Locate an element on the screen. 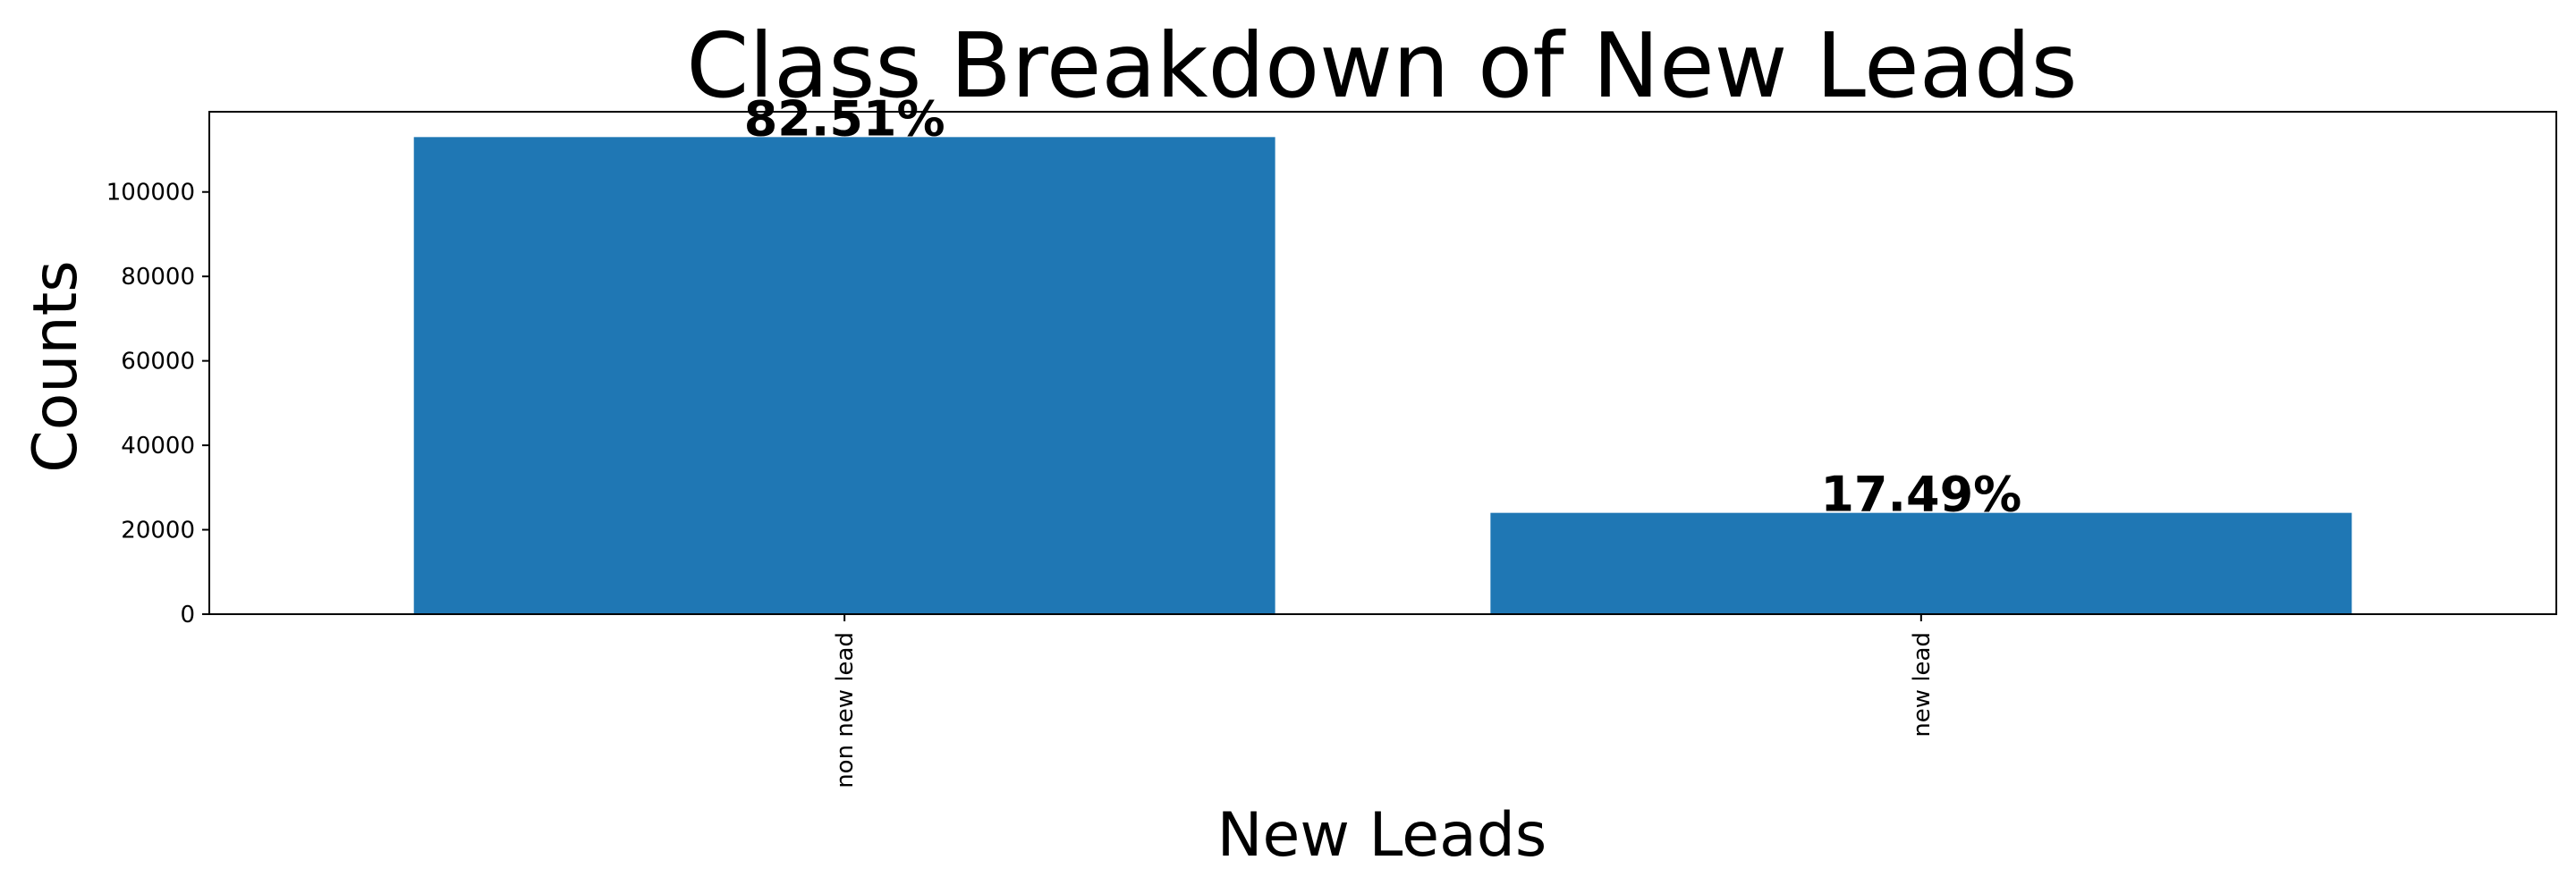 The height and width of the screenshot is (894, 2576). y-tick-label: 20000 is located at coordinates (158, 531).